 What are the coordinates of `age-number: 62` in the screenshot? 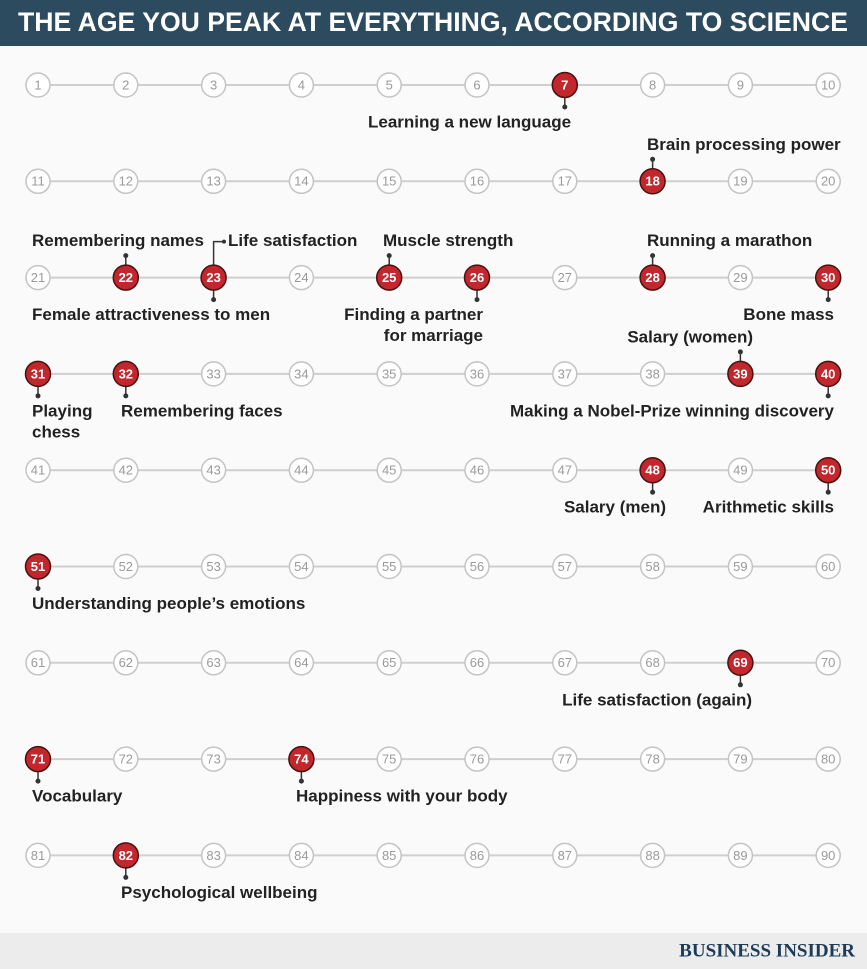 It's located at (126, 662).